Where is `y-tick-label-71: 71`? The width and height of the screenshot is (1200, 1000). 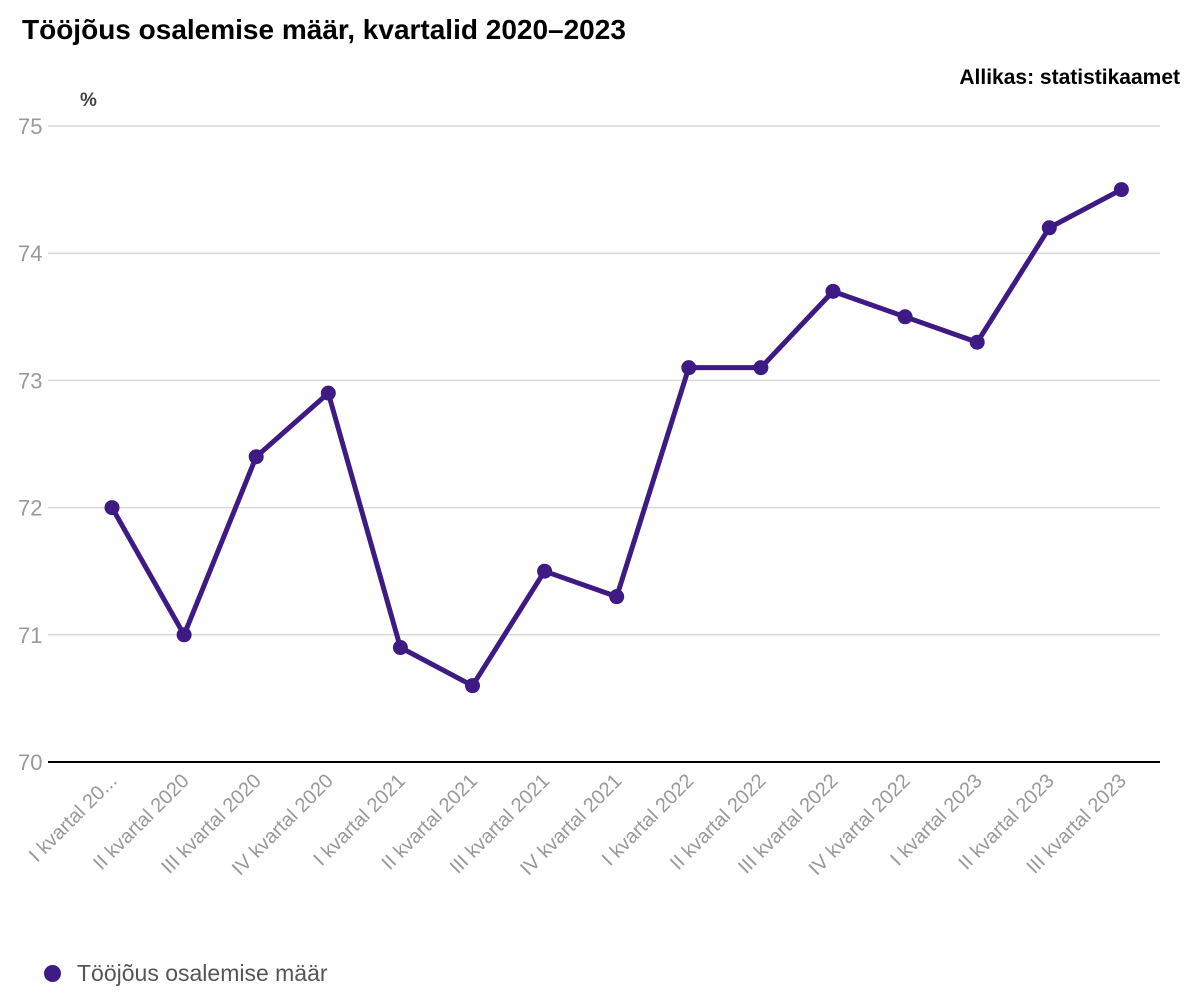 y-tick-label-71: 71 is located at coordinates (30, 635).